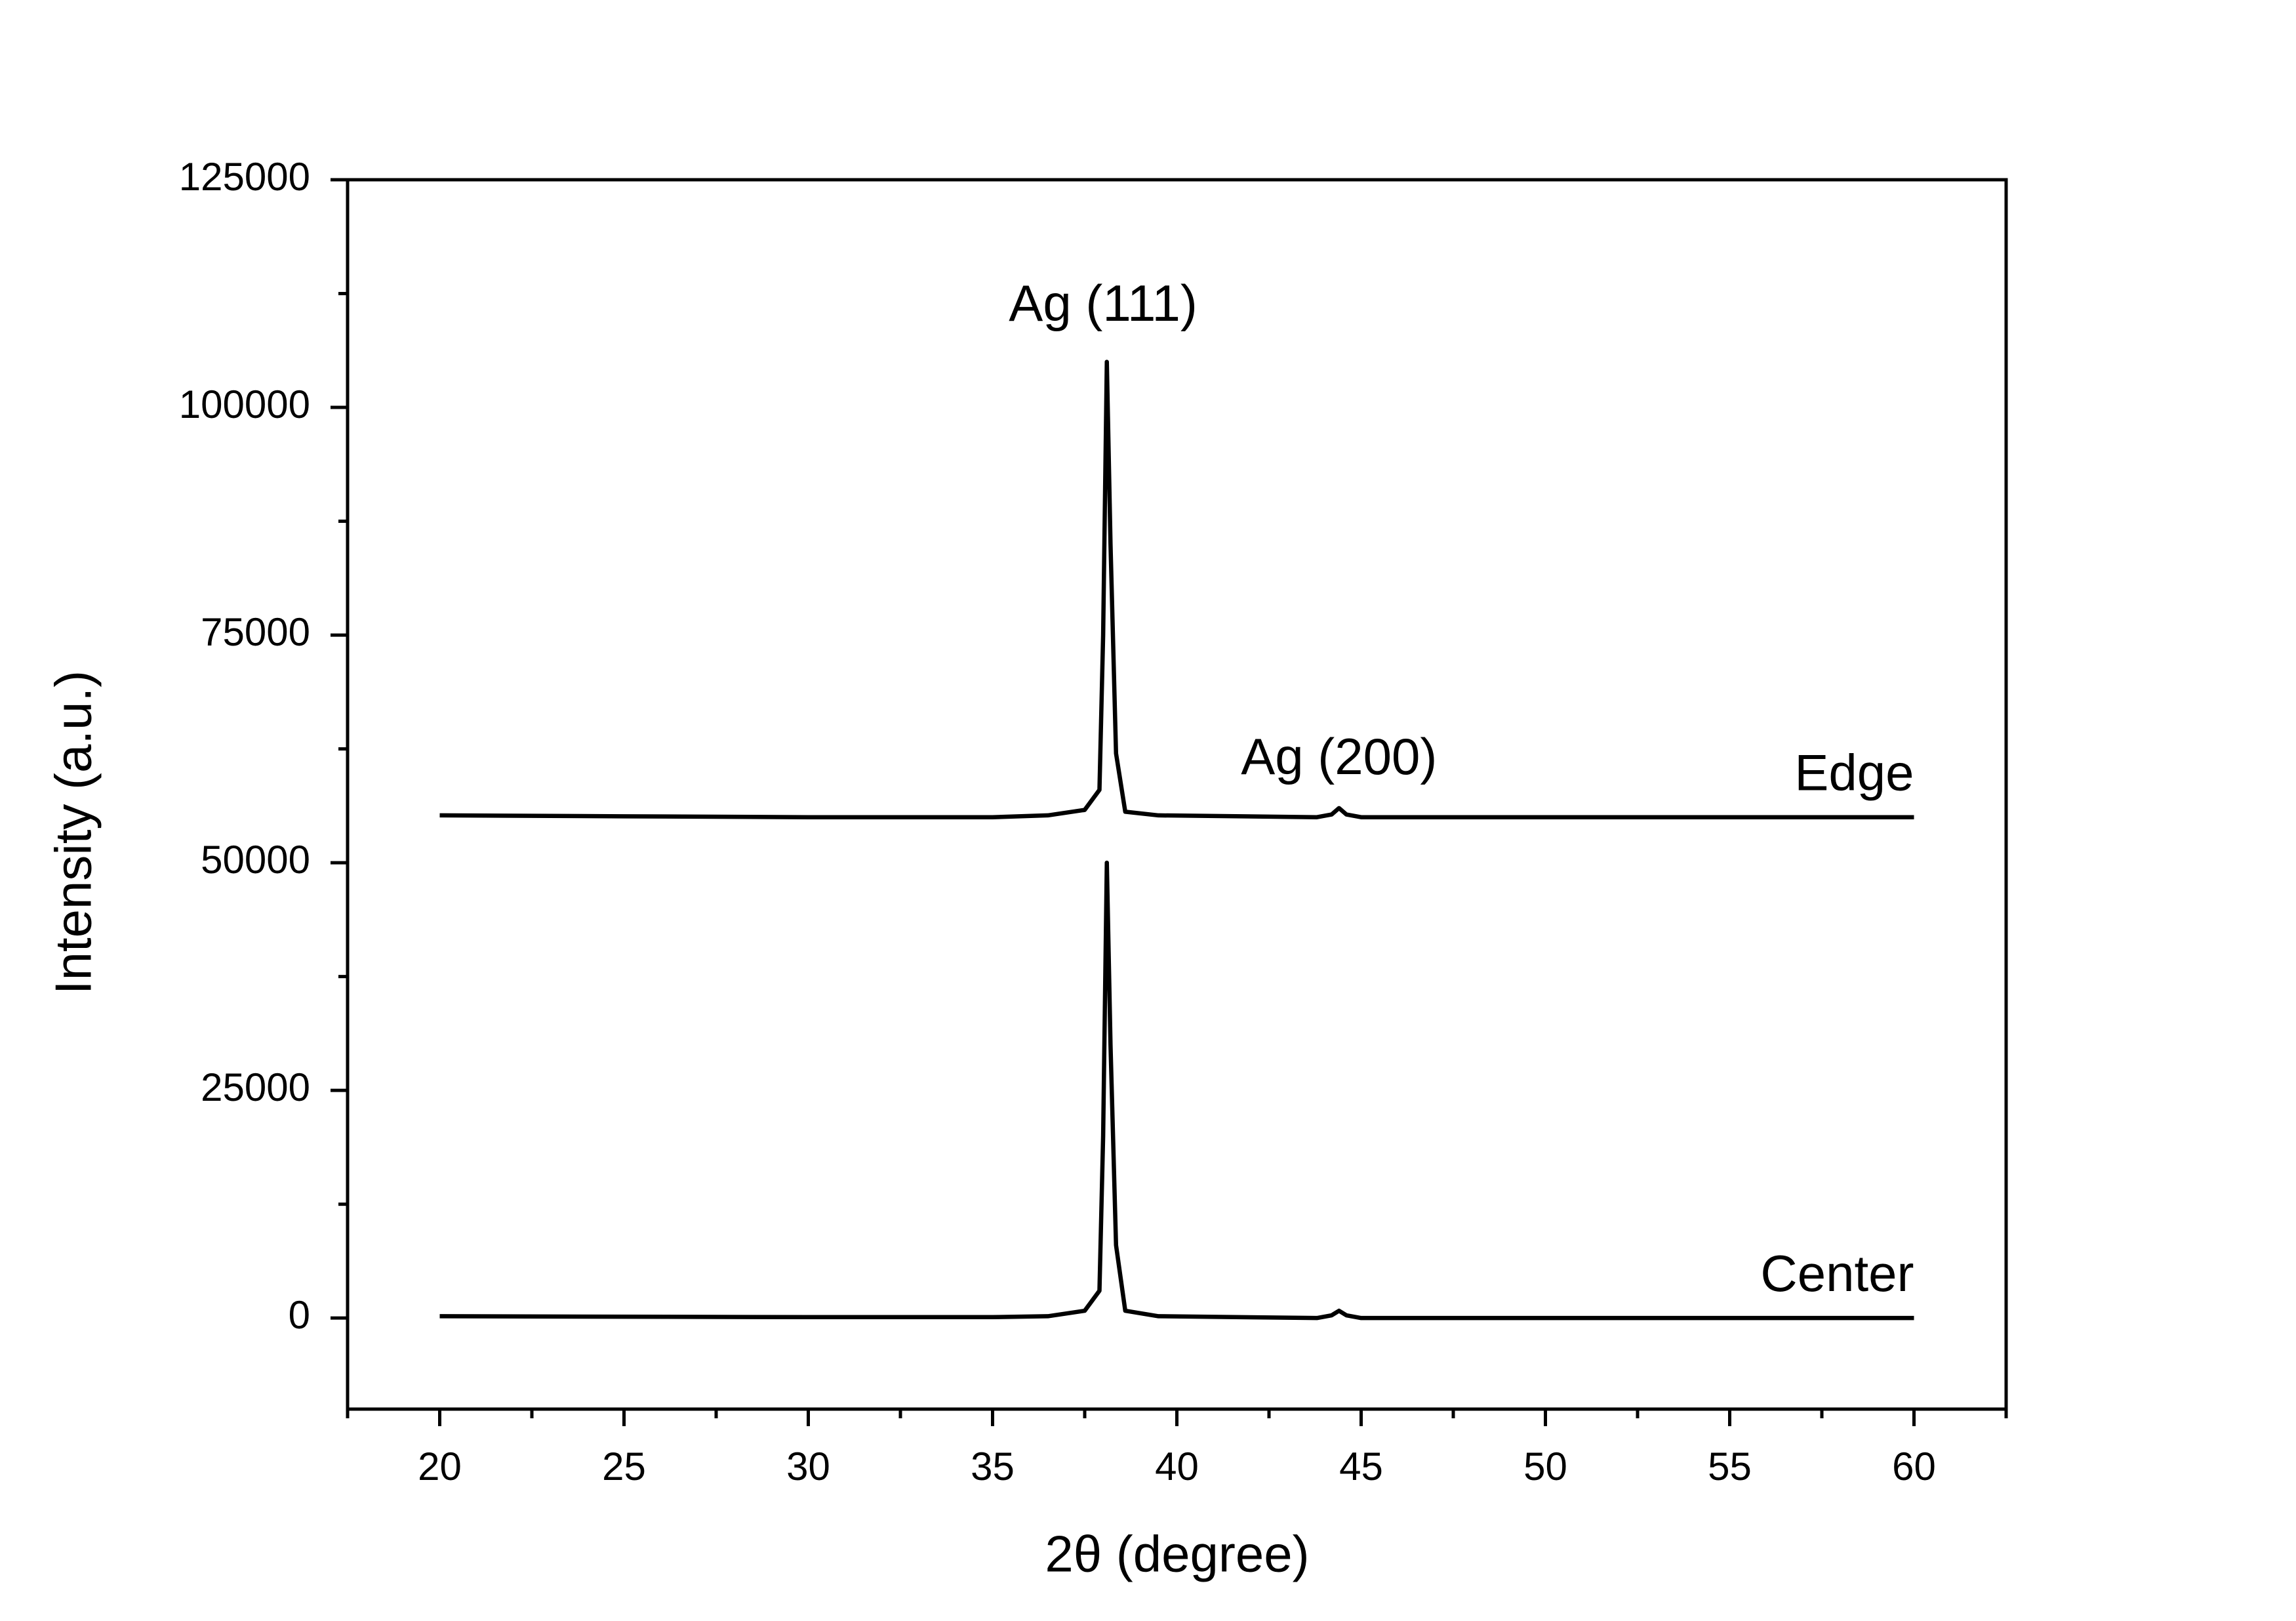 The width and height of the screenshot is (2296, 1621). Describe the element at coordinates (1914, 1466) in the screenshot. I see `x-tick-label: 60` at that location.